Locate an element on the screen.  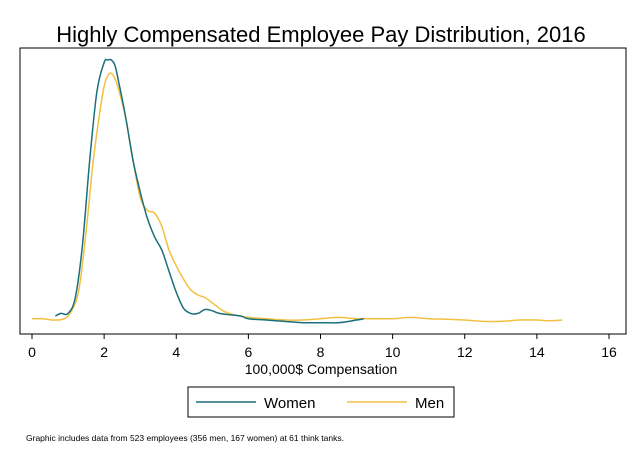
legend-box is located at coordinates (321, 402).